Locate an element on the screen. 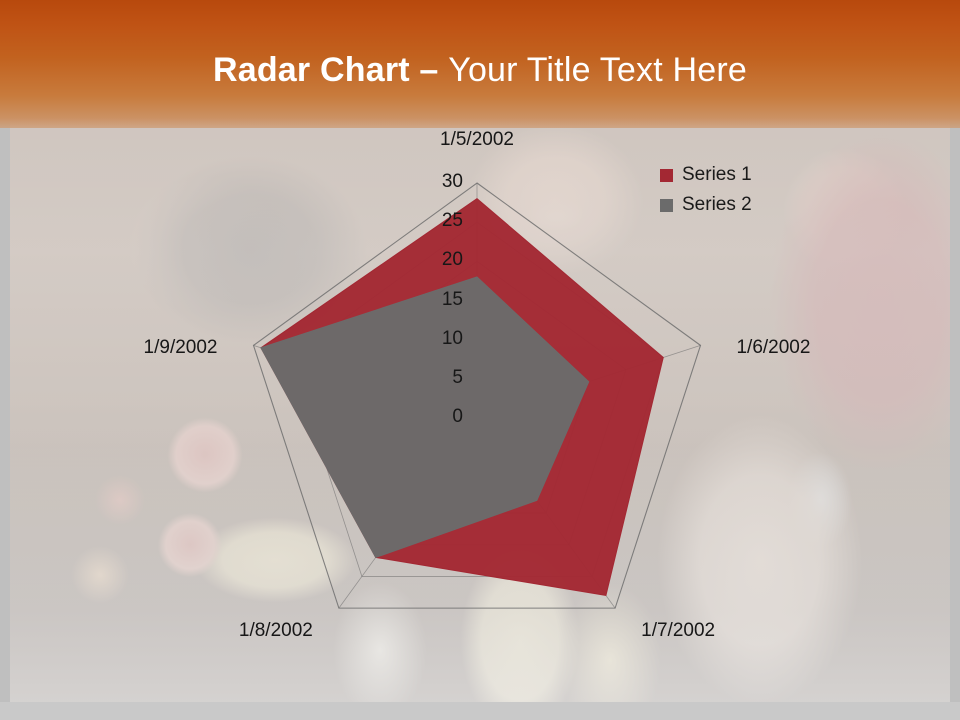 This screenshot has width=960, height=720. radar-tick-label: 5 is located at coordinates (457, 377).